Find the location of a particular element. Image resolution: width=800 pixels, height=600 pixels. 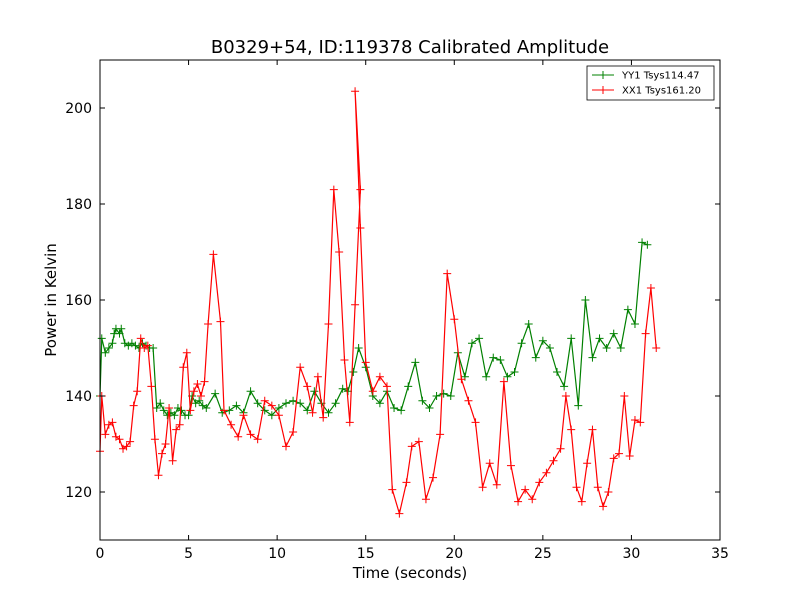

y-tick-label: 140 is located at coordinates (78, 397).